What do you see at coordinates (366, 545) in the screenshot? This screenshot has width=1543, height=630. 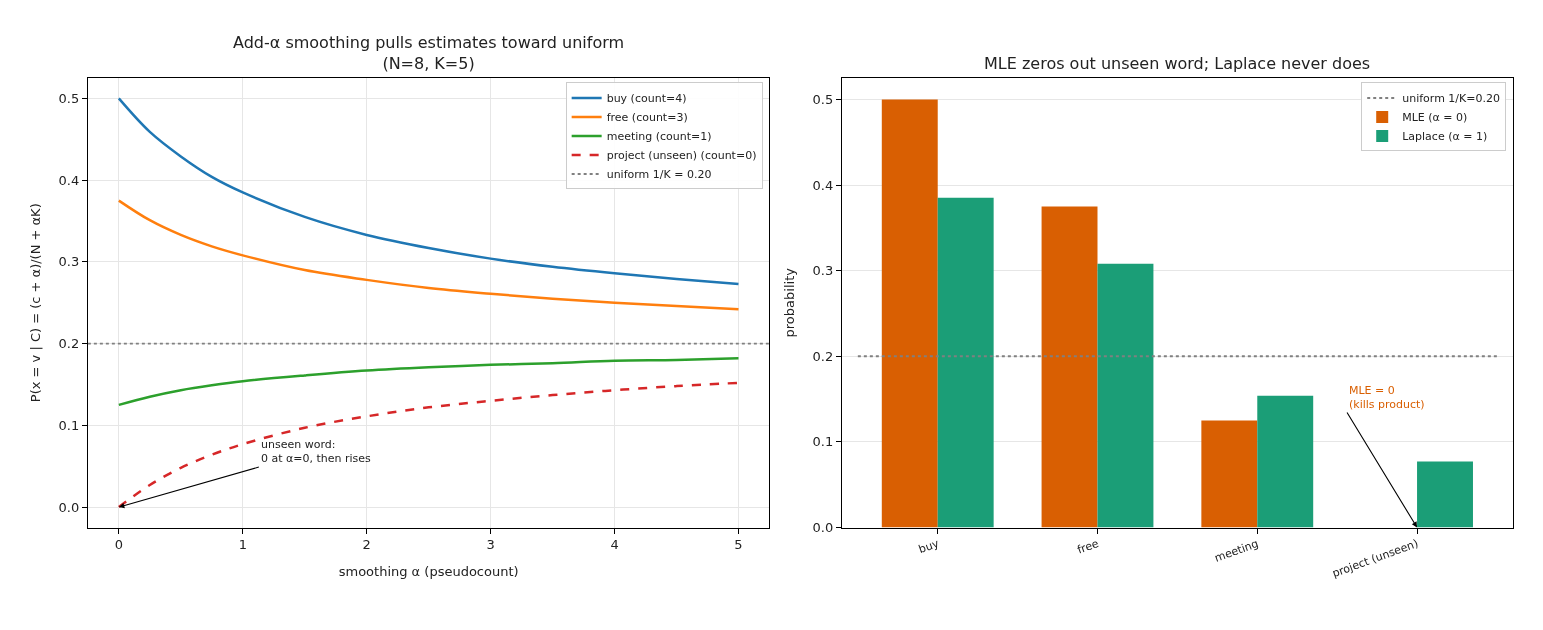 I see `x-tick-label: 2` at bounding box center [366, 545].